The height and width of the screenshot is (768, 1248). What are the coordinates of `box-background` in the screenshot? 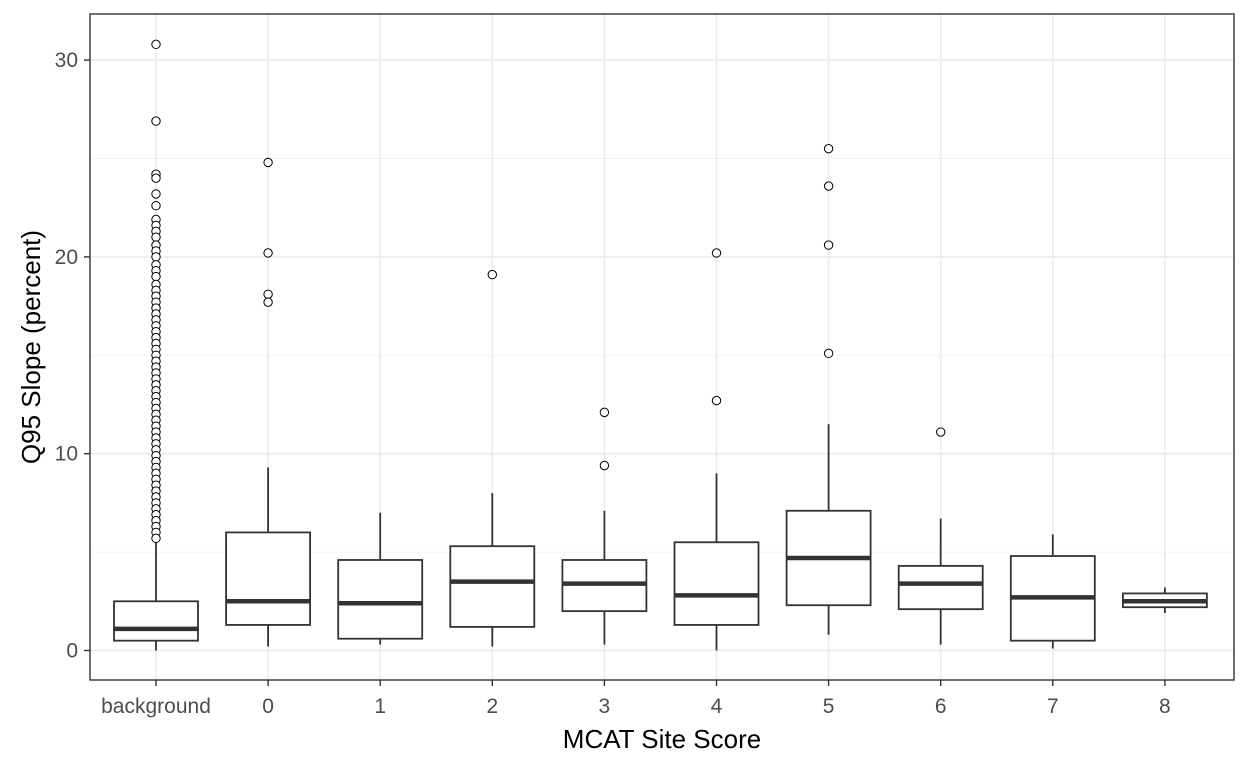 It's located at (156, 621).